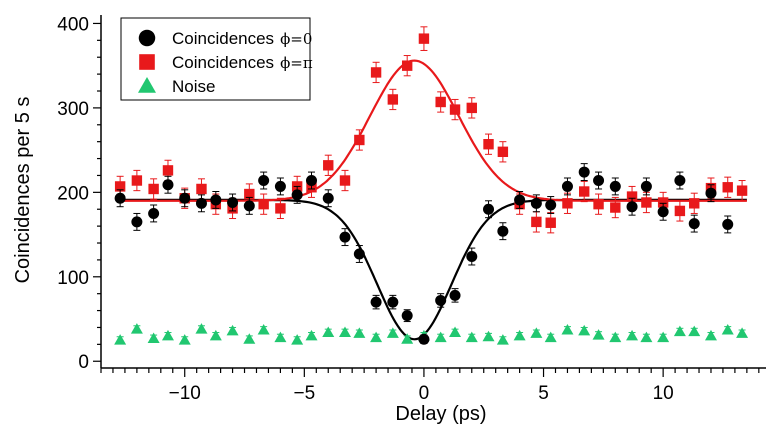 This screenshot has height=432, width=784. What do you see at coordinates (216, 59) in the screenshot?
I see `legend: Coincidences ϕ=0 Coincidences ϕ=π Noise` at bounding box center [216, 59].